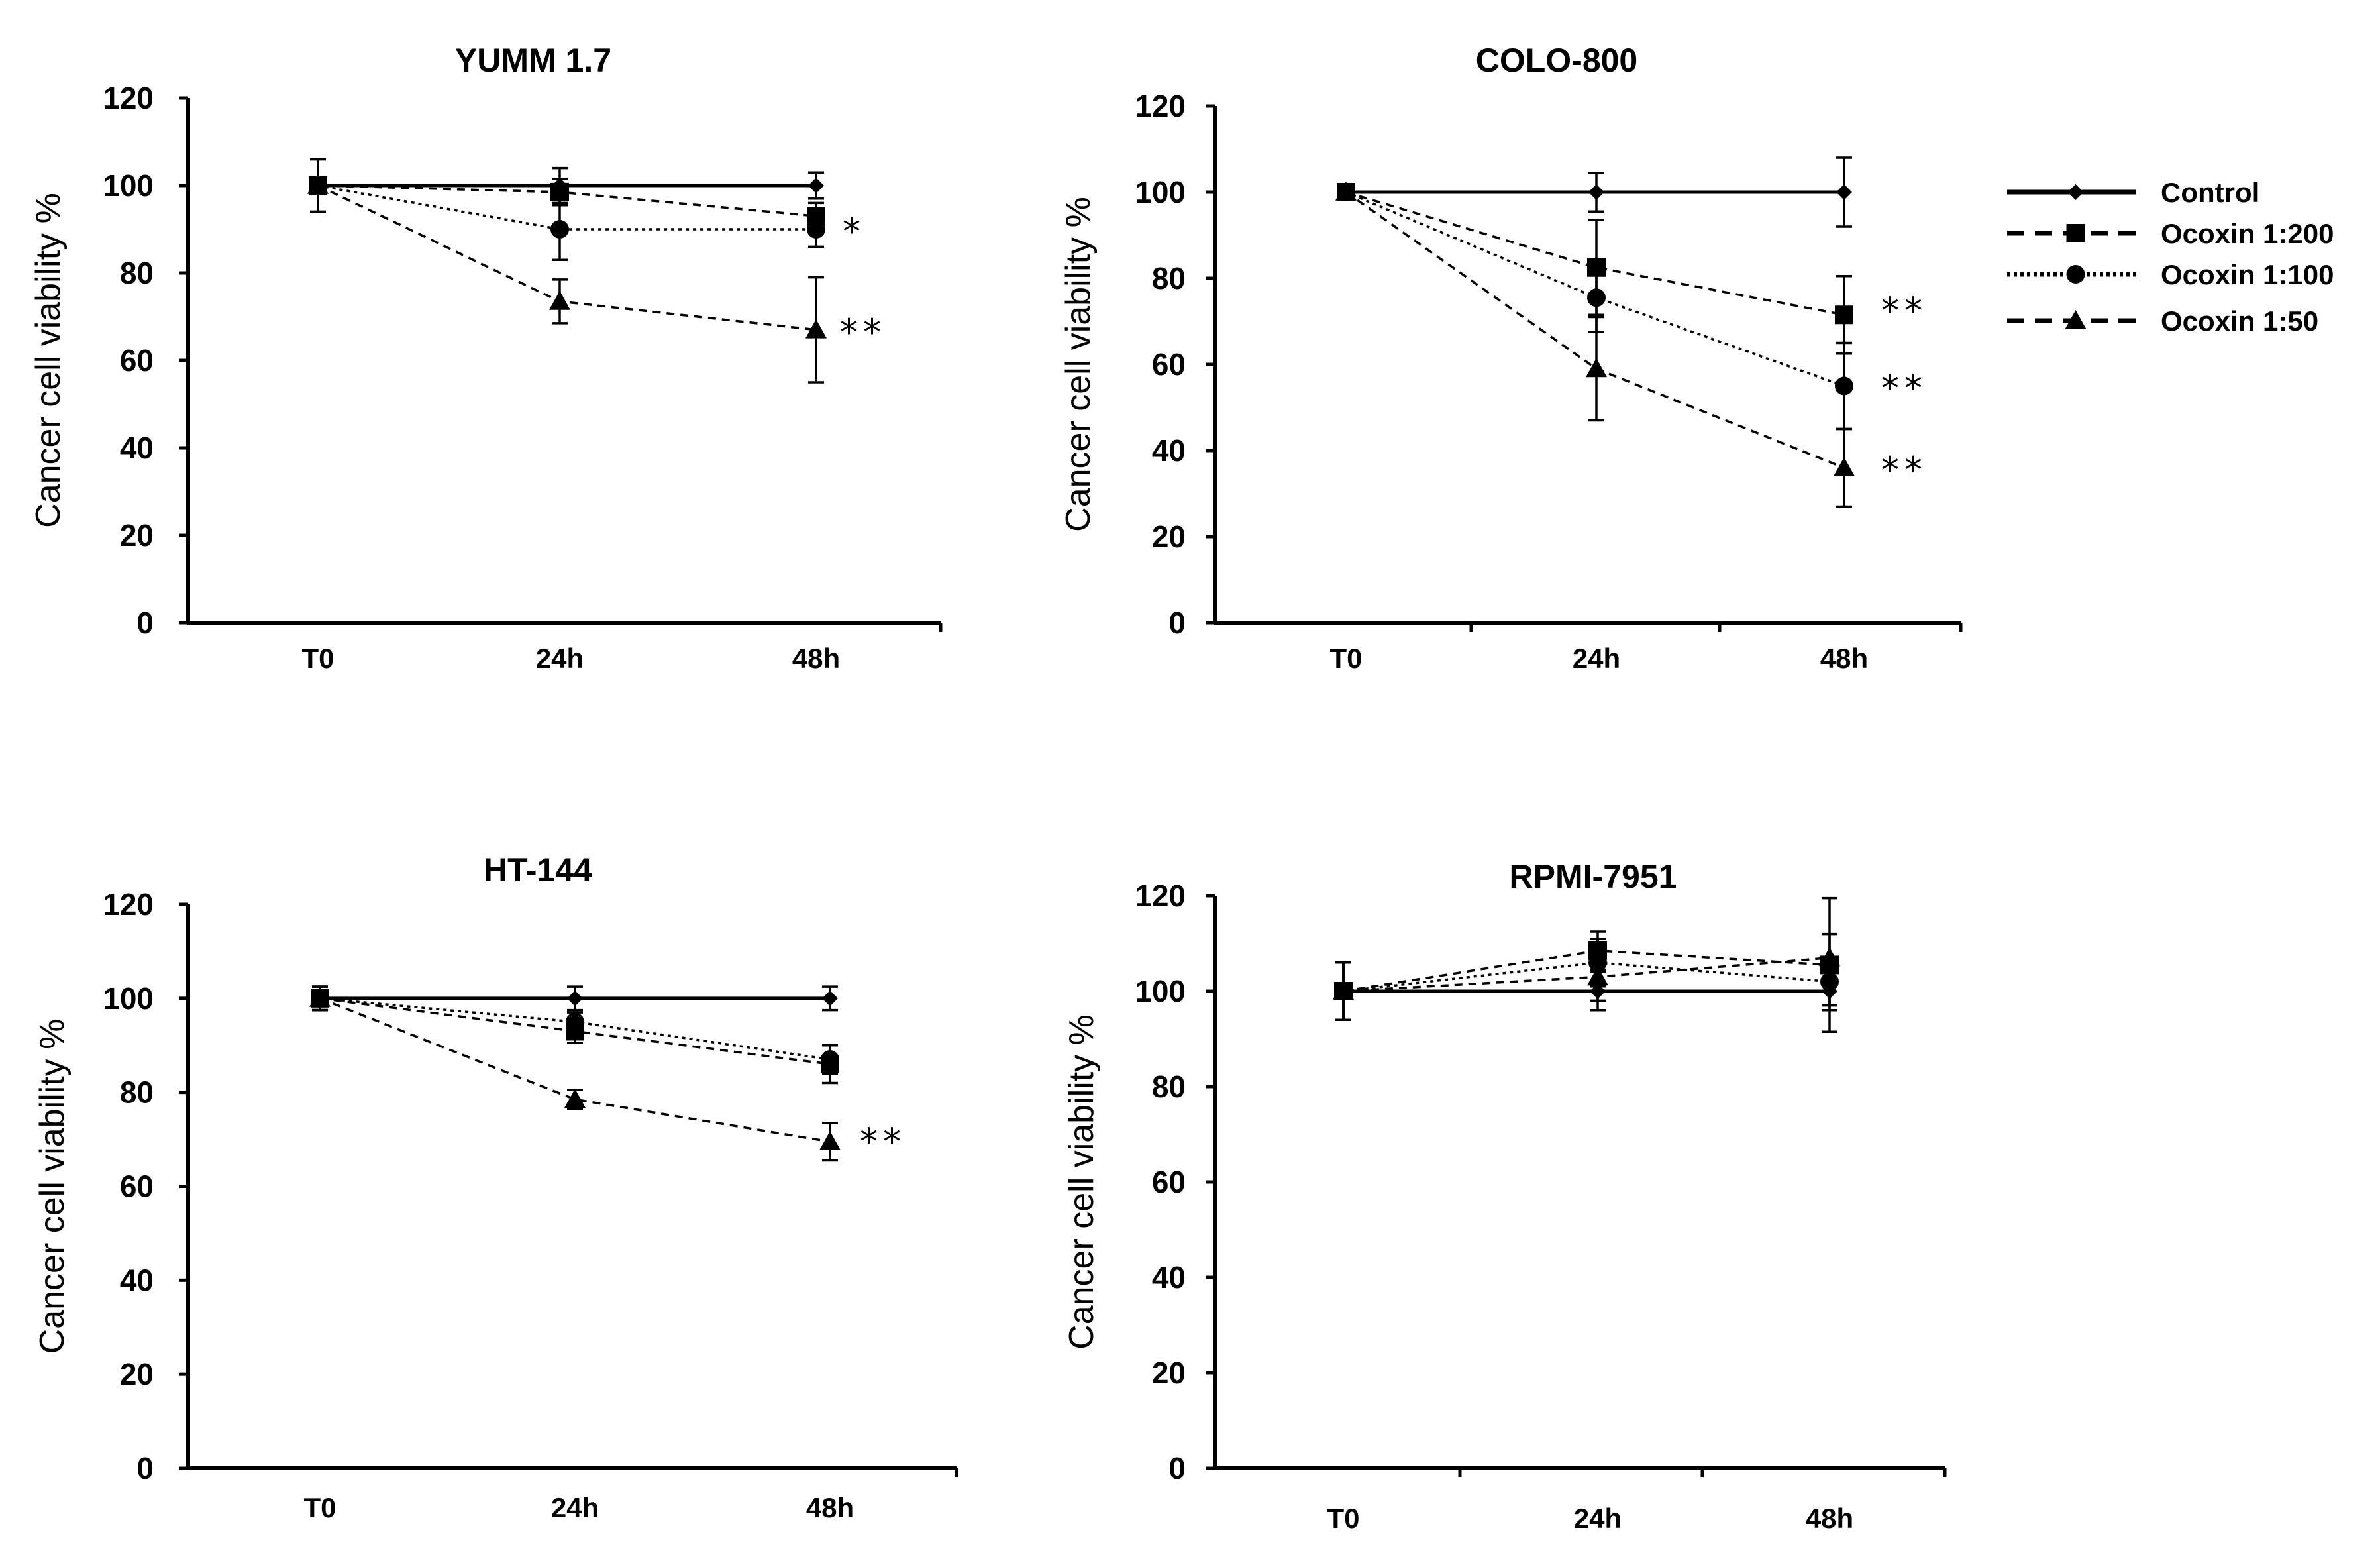 The height and width of the screenshot is (1557, 2380). I want to click on legend-label: Control, so click(2210, 192).